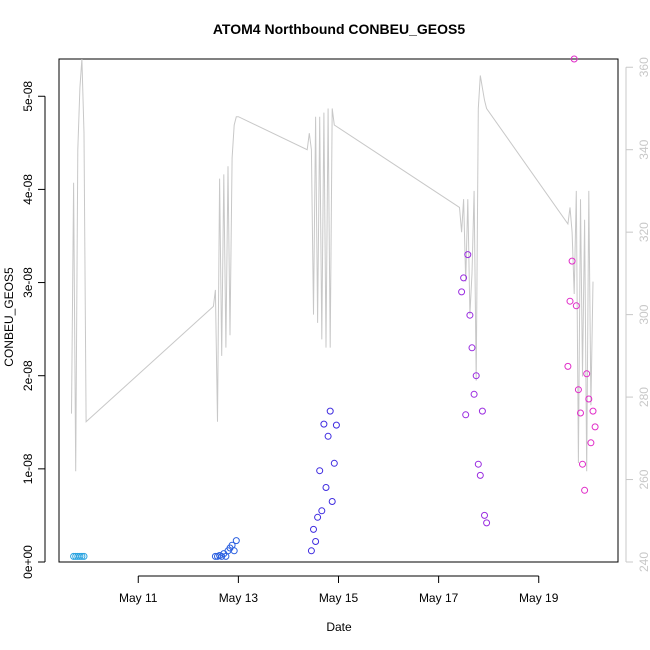 This screenshot has height=650, width=650. Describe the element at coordinates (339, 29) in the screenshot. I see `chart-title: ATOM4 Northbound CONBEU_GEOS5` at that location.